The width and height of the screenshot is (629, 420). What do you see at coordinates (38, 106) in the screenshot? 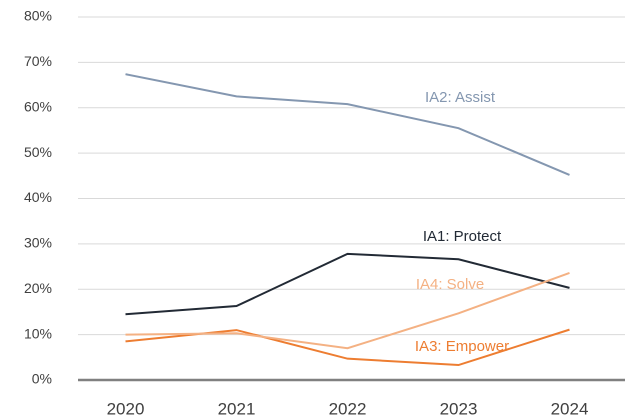
I see `y-tick-label: 60%` at bounding box center [38, 106].